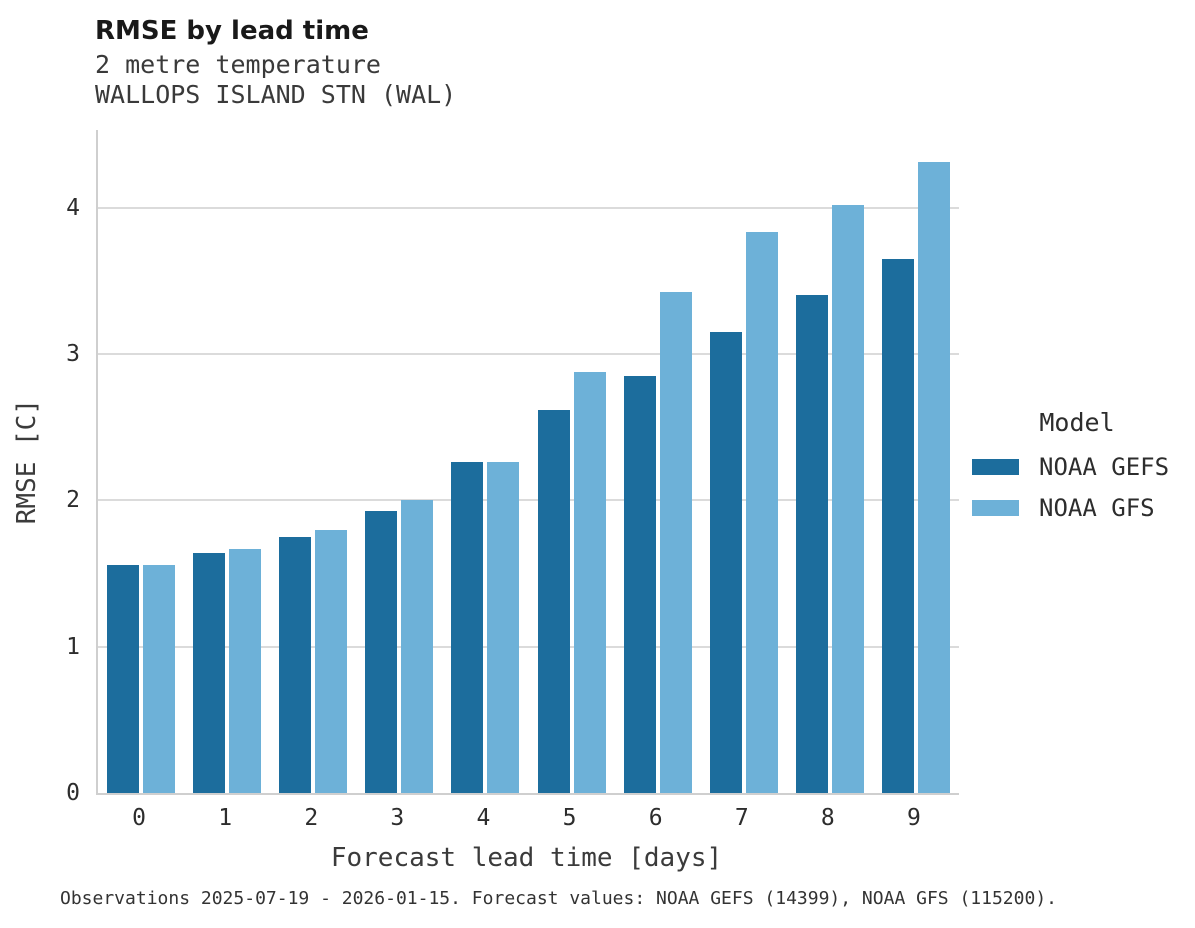 The image size is (1195, 928). Describe the element at coordinates (397, 818) in the screenshot. I see `x-tick-label: 3` at that location.